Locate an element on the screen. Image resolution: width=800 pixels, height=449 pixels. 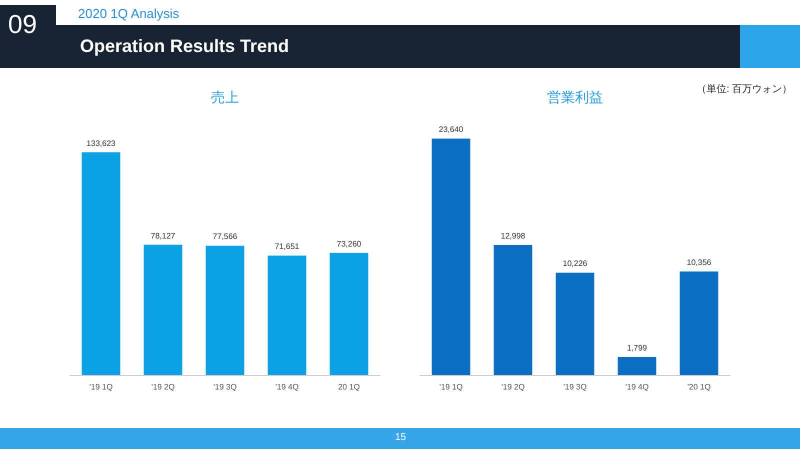
text: 2020 1Q Analysis is located at coordinates (129, 13).